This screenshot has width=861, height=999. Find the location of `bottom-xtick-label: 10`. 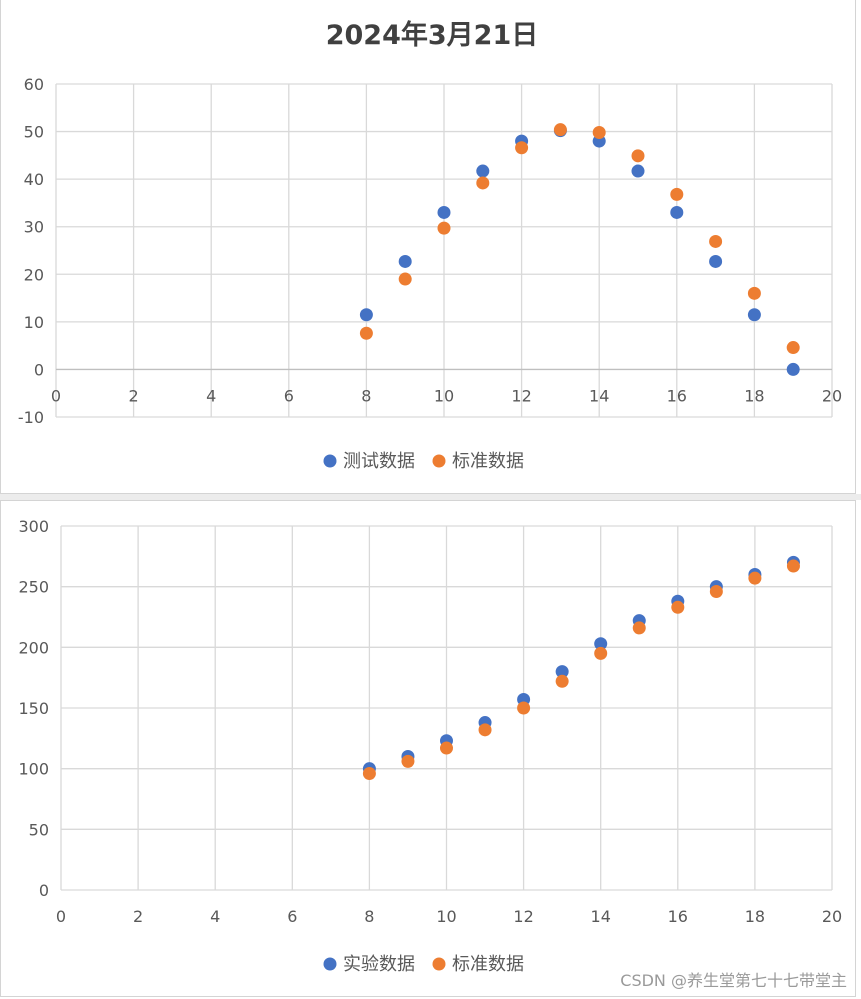

bottom-xtick-label: 10 is located at coordinates (446, 916).